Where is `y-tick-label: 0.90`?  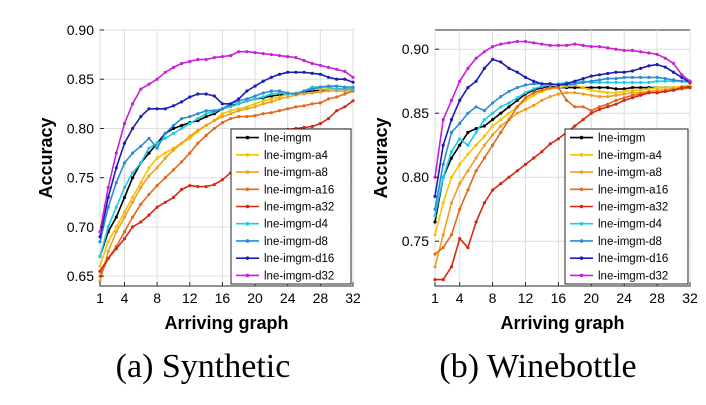 y-tick-label: 0.90 is located at coordinates (80, 30).